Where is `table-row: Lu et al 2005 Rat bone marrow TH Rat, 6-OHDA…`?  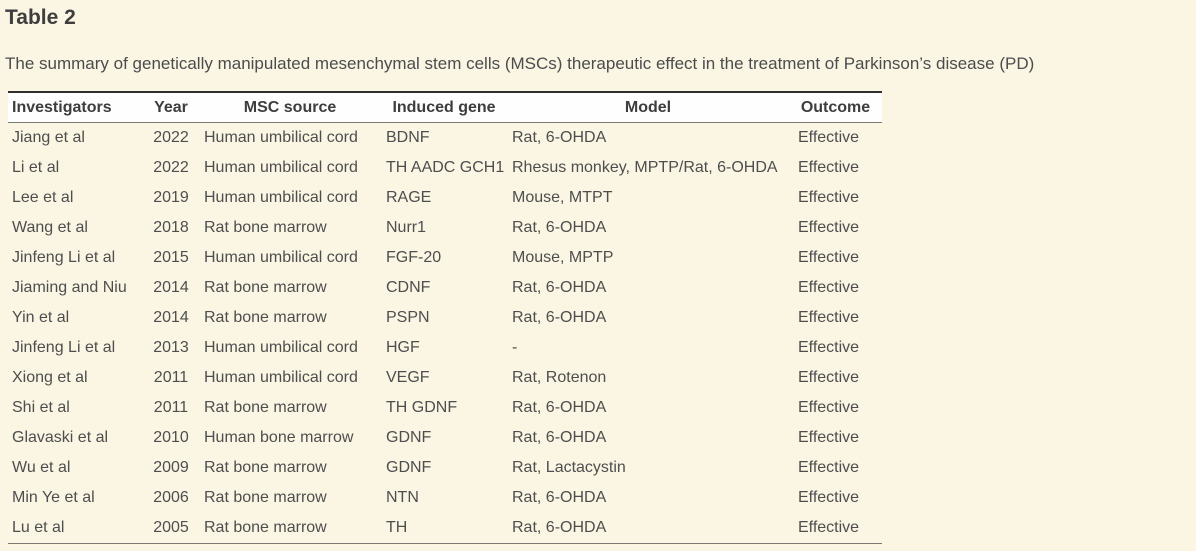
table-row: Lu et al 2005 Rat bone marrow TH Rat, 6-OHDA… is located at coordinates (445, 528).